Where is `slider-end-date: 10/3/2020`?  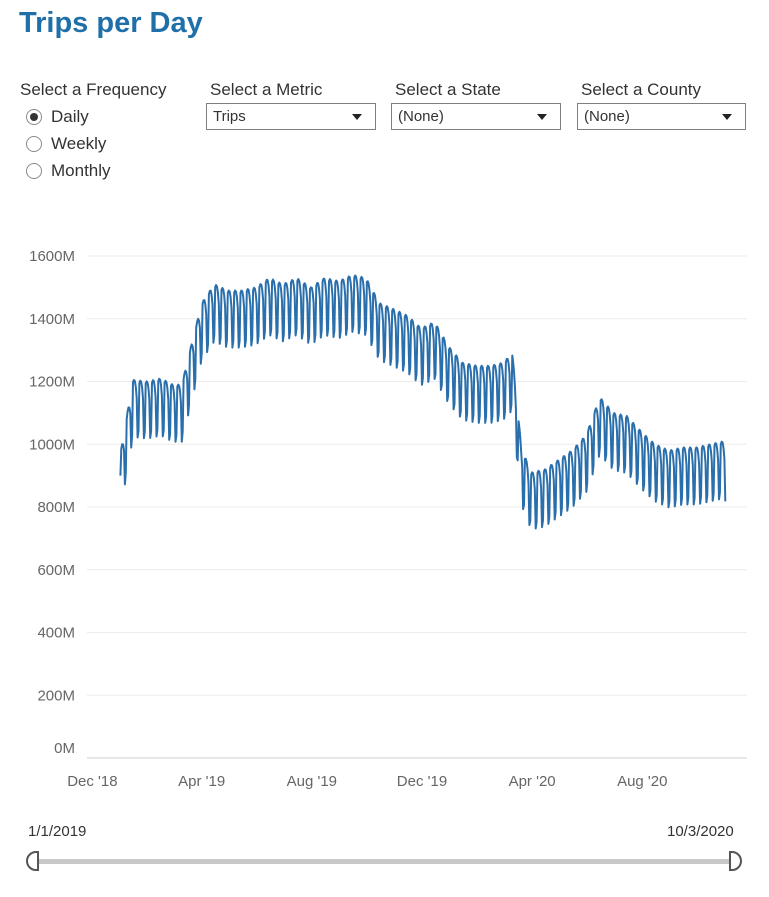 slider-end-date: 10/3/2020 is located at coordinates (700, 831).